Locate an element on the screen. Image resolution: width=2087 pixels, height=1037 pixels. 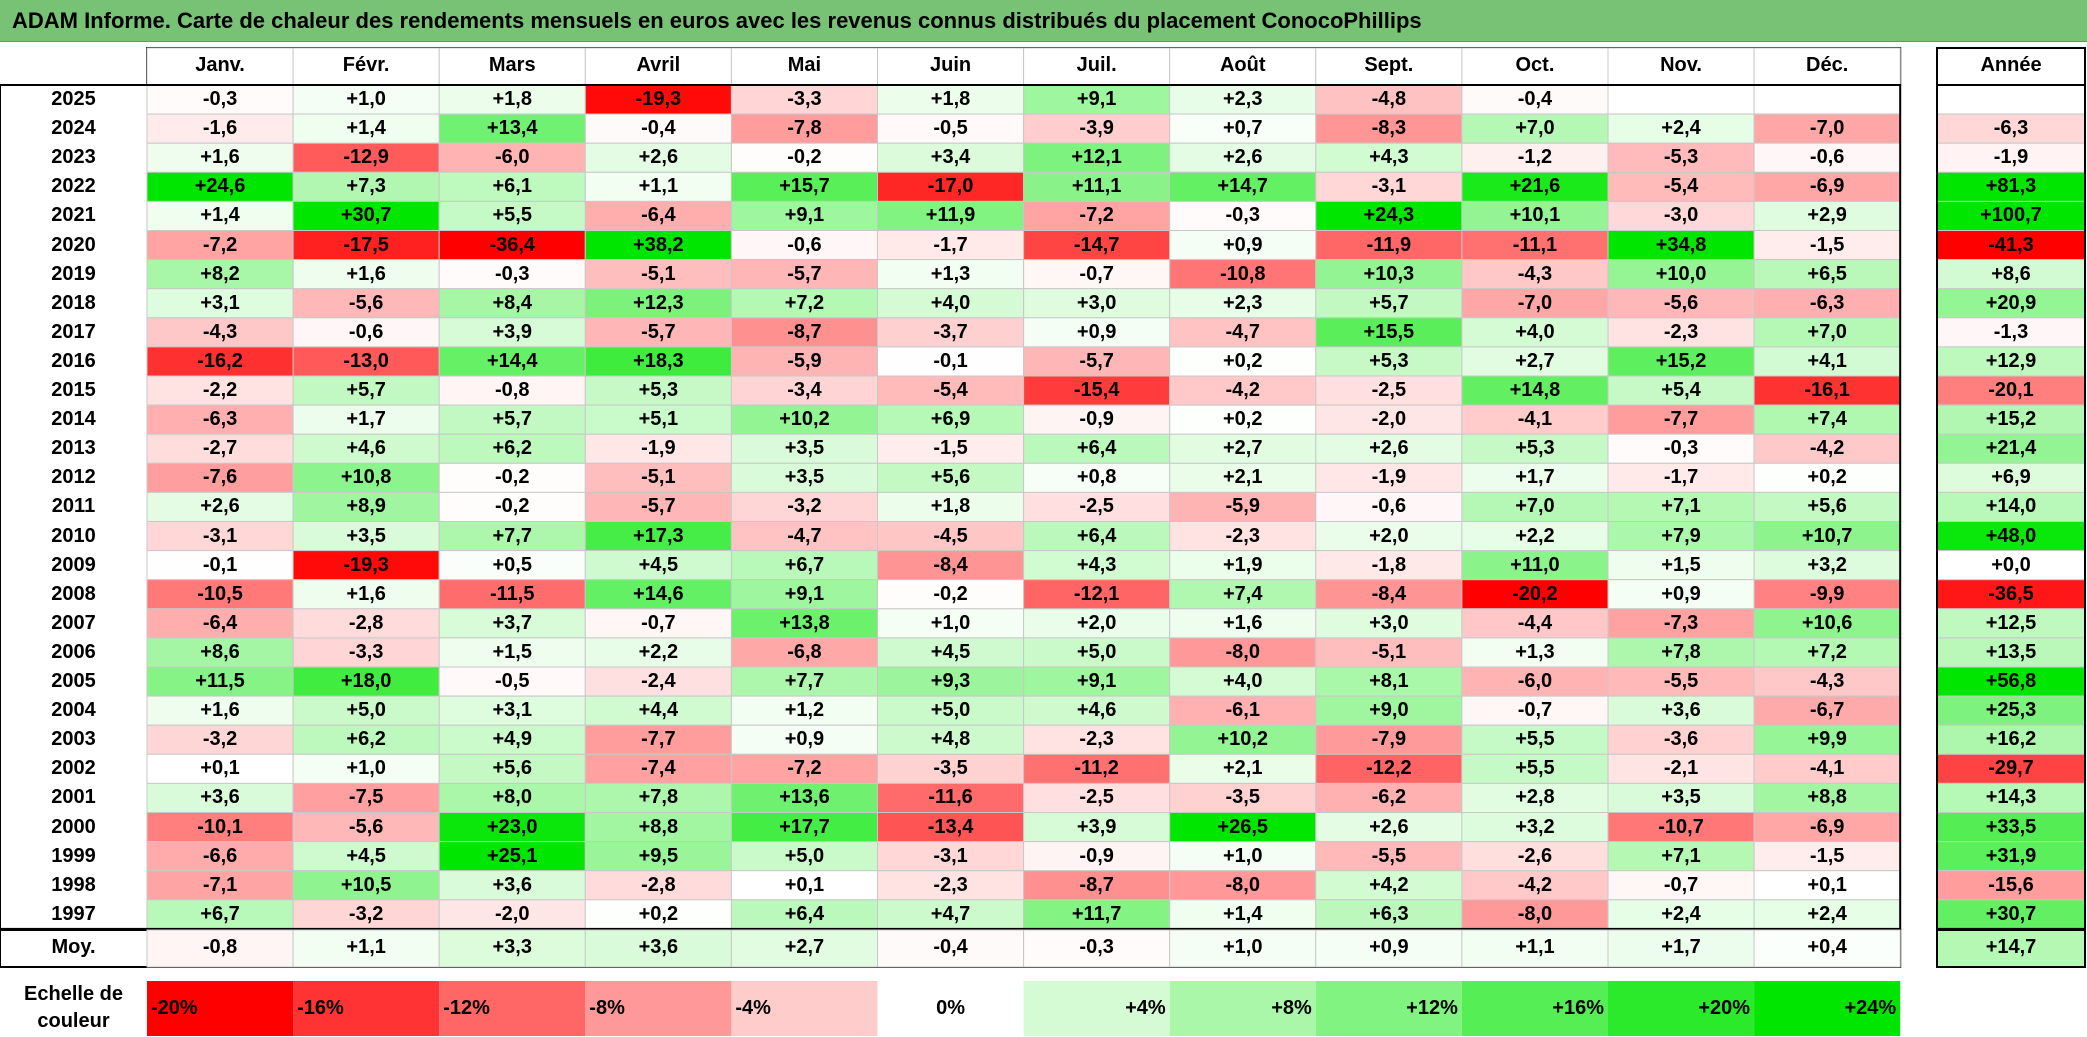
cell-value: -7,2 is located at coordinates (804, 768).